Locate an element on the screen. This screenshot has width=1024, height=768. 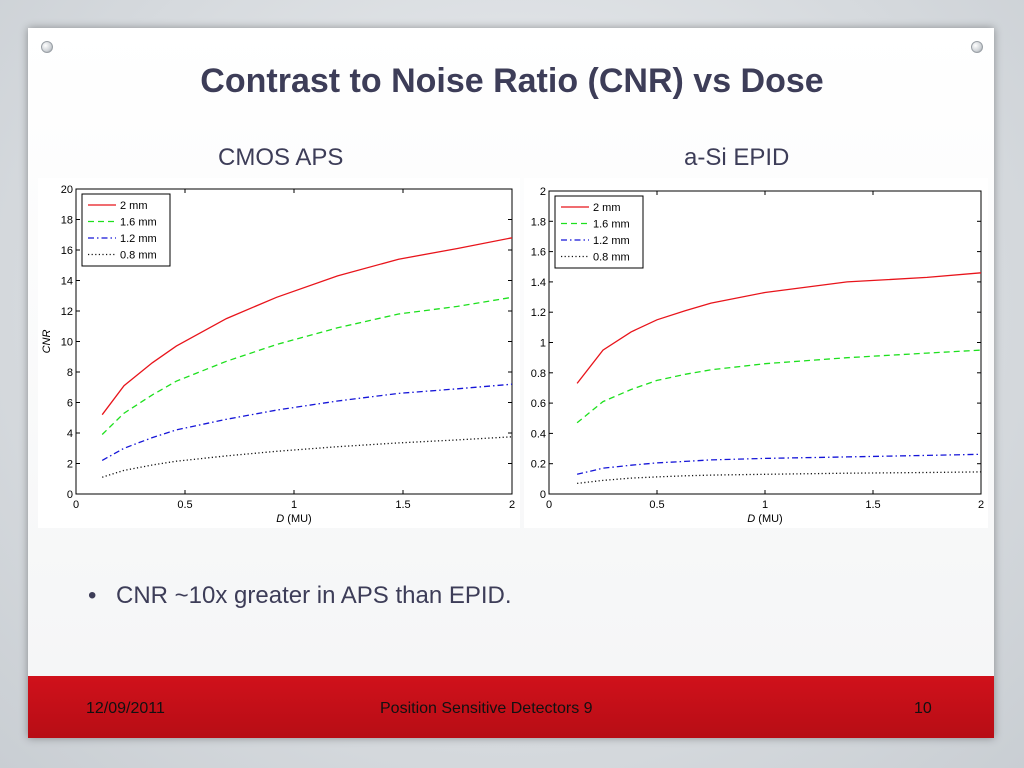
y-tick-label: 1.6 is located at coordinates (538, 253).